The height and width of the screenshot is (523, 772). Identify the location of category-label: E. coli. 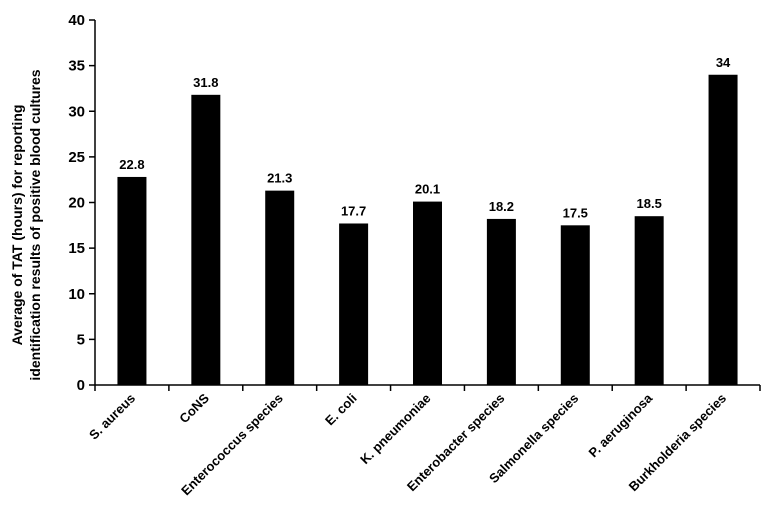
(341, 410).